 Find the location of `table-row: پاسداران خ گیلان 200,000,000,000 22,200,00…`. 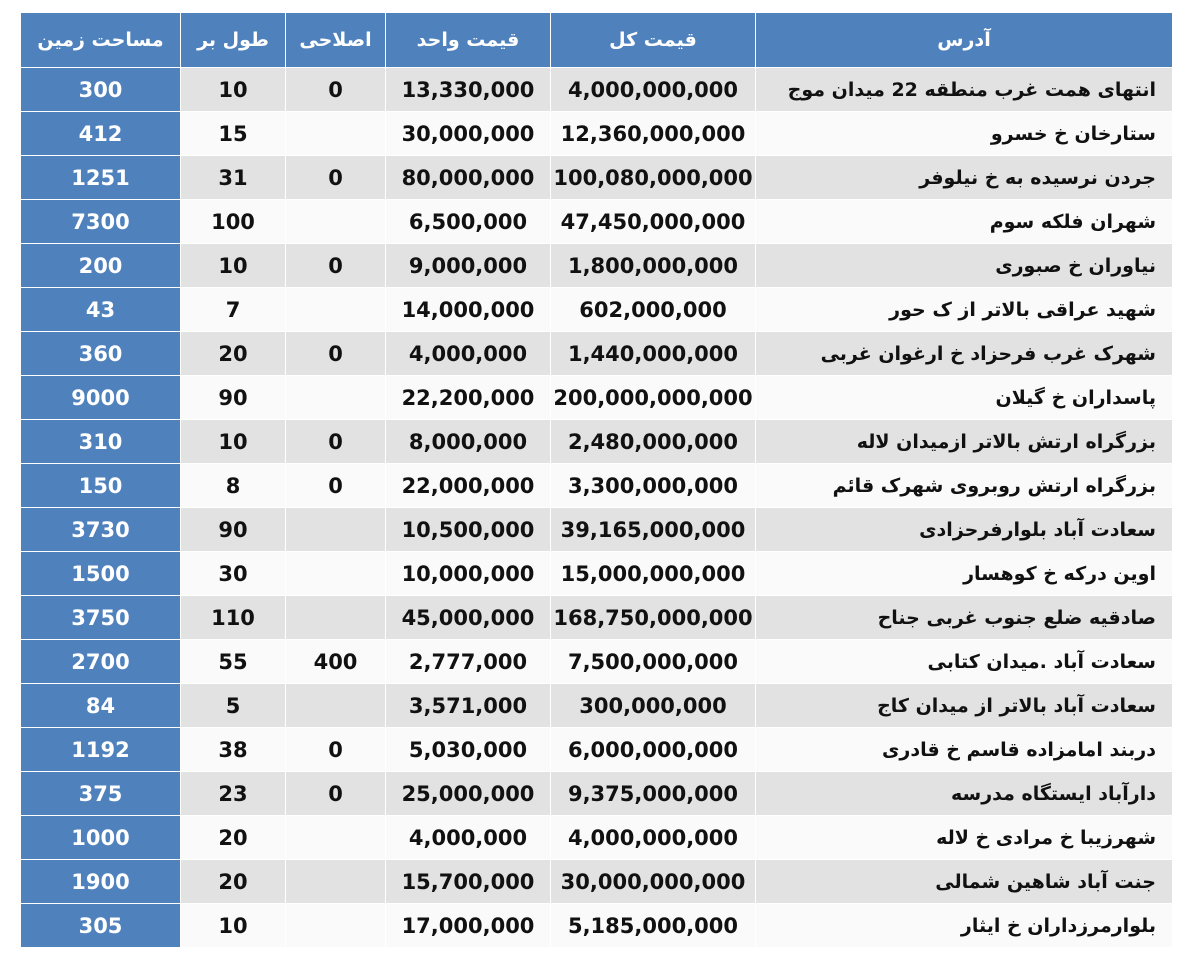

table-row: پاسداران خ گیلان 200,000,000,000 22,200,00… is located at coordinates (596, 397).